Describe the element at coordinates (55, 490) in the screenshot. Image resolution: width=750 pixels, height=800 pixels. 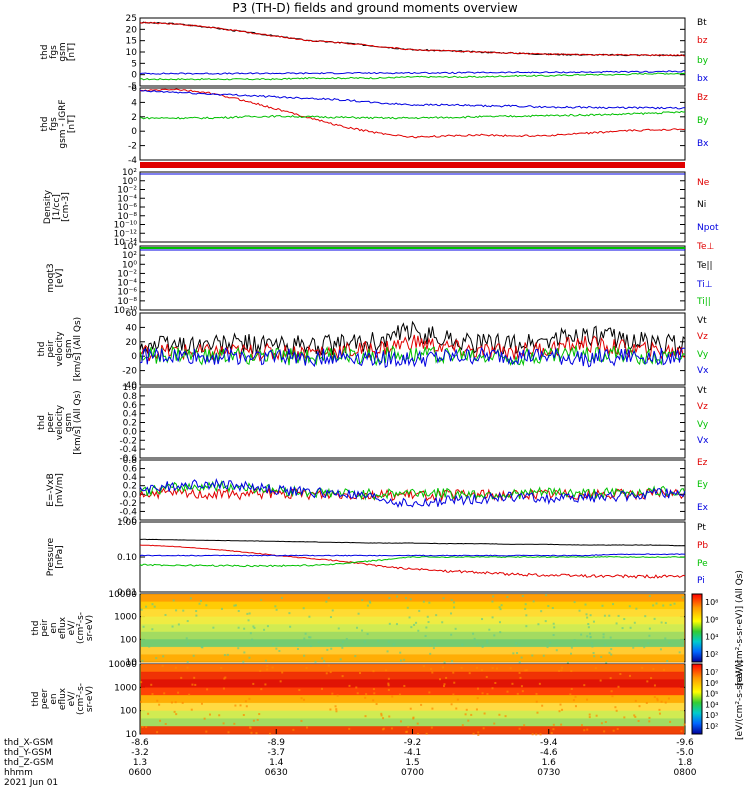
I see `y-axis-label: E=-VxB[mV/m]` at that location.